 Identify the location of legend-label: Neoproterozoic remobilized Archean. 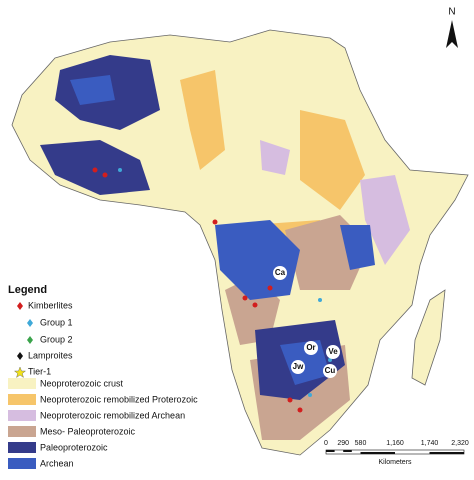
(112, 415).